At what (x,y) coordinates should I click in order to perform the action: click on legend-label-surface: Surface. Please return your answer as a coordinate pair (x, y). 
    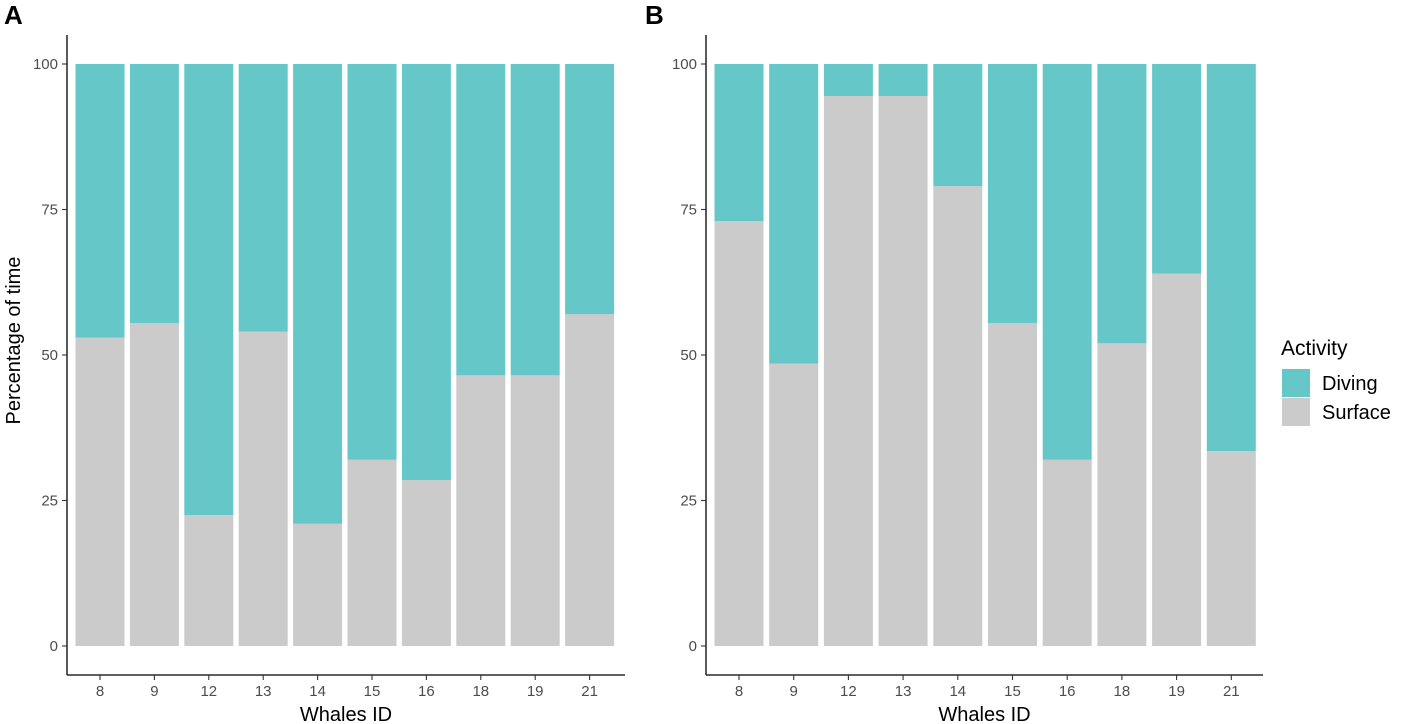
    Looking at the image, I should click on (1356, 413).